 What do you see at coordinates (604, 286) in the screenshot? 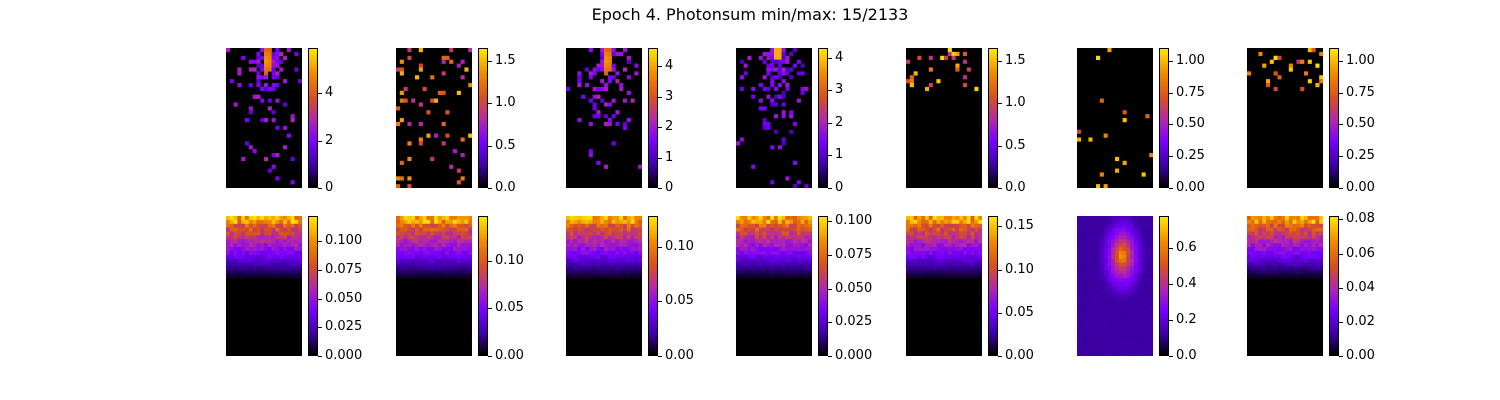
I see `heatmap-panel` at bounding box center [604, 286].